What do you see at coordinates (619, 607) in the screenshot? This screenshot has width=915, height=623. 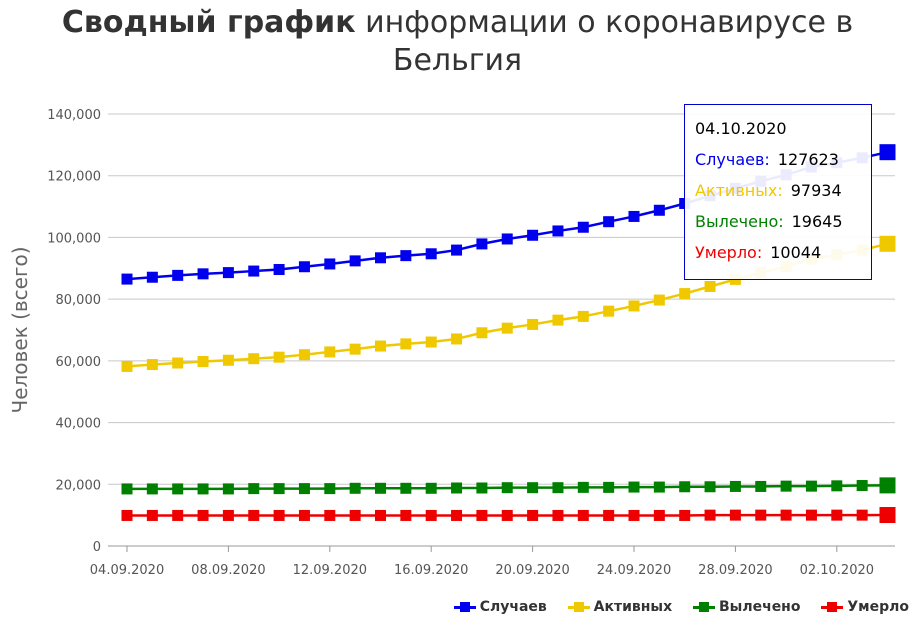 I see `legend-item-active: Активных` at bounding box center [619, 607].